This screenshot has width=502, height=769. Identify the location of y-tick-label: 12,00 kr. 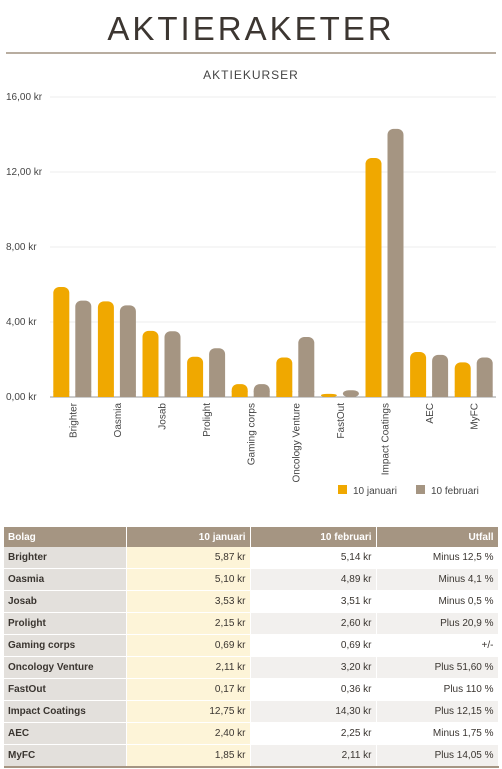
(24, 172).